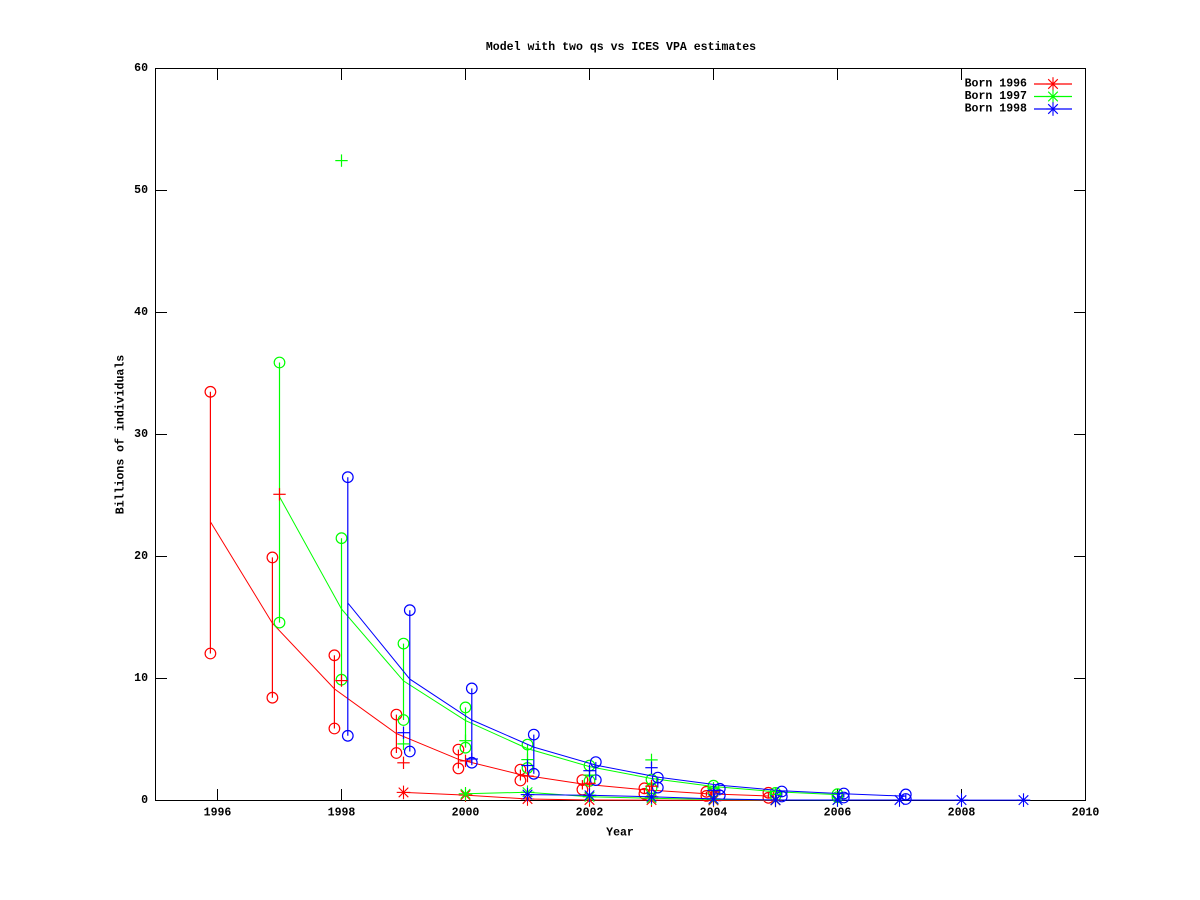 The width and height of the screenshot is (1200, 900). Describe the element at coordinates (996, 109) in the screenshot. I see `svg-text: Born 1998` at that location.